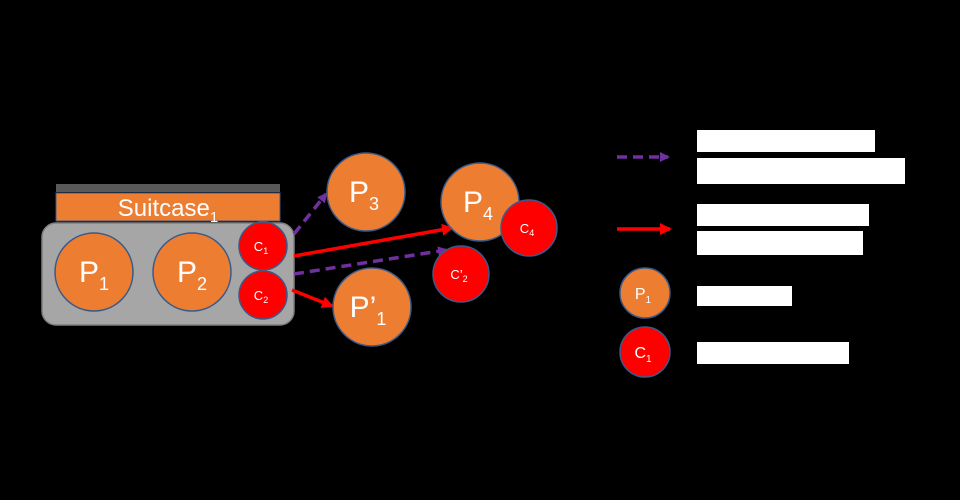  I want to click on svg-text: C2, so click(261, 296).